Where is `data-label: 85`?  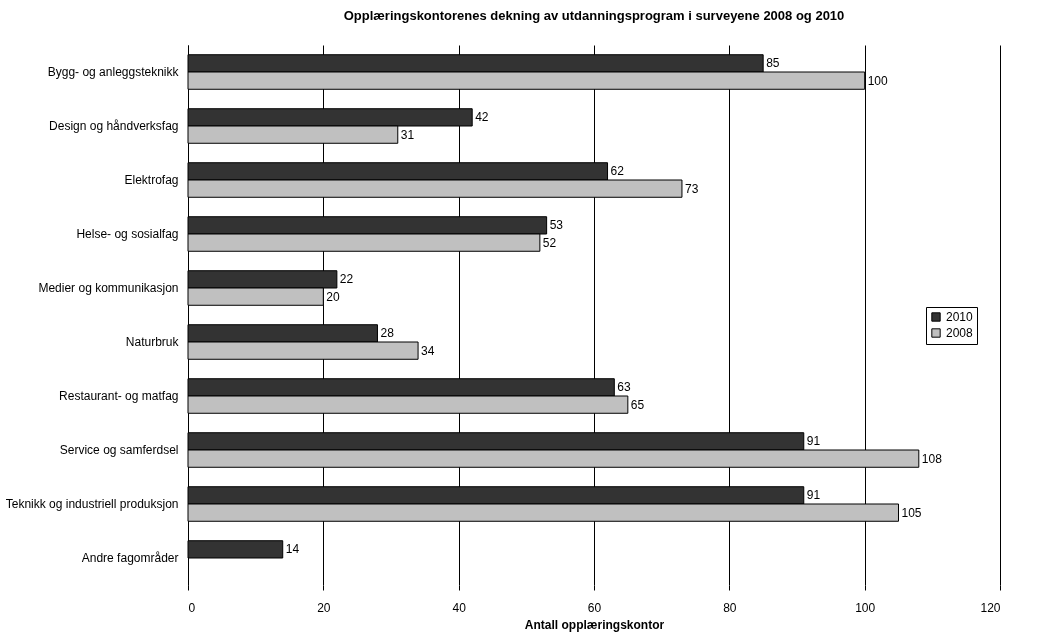 data-label: 85 is located at coordinates (773, 63).